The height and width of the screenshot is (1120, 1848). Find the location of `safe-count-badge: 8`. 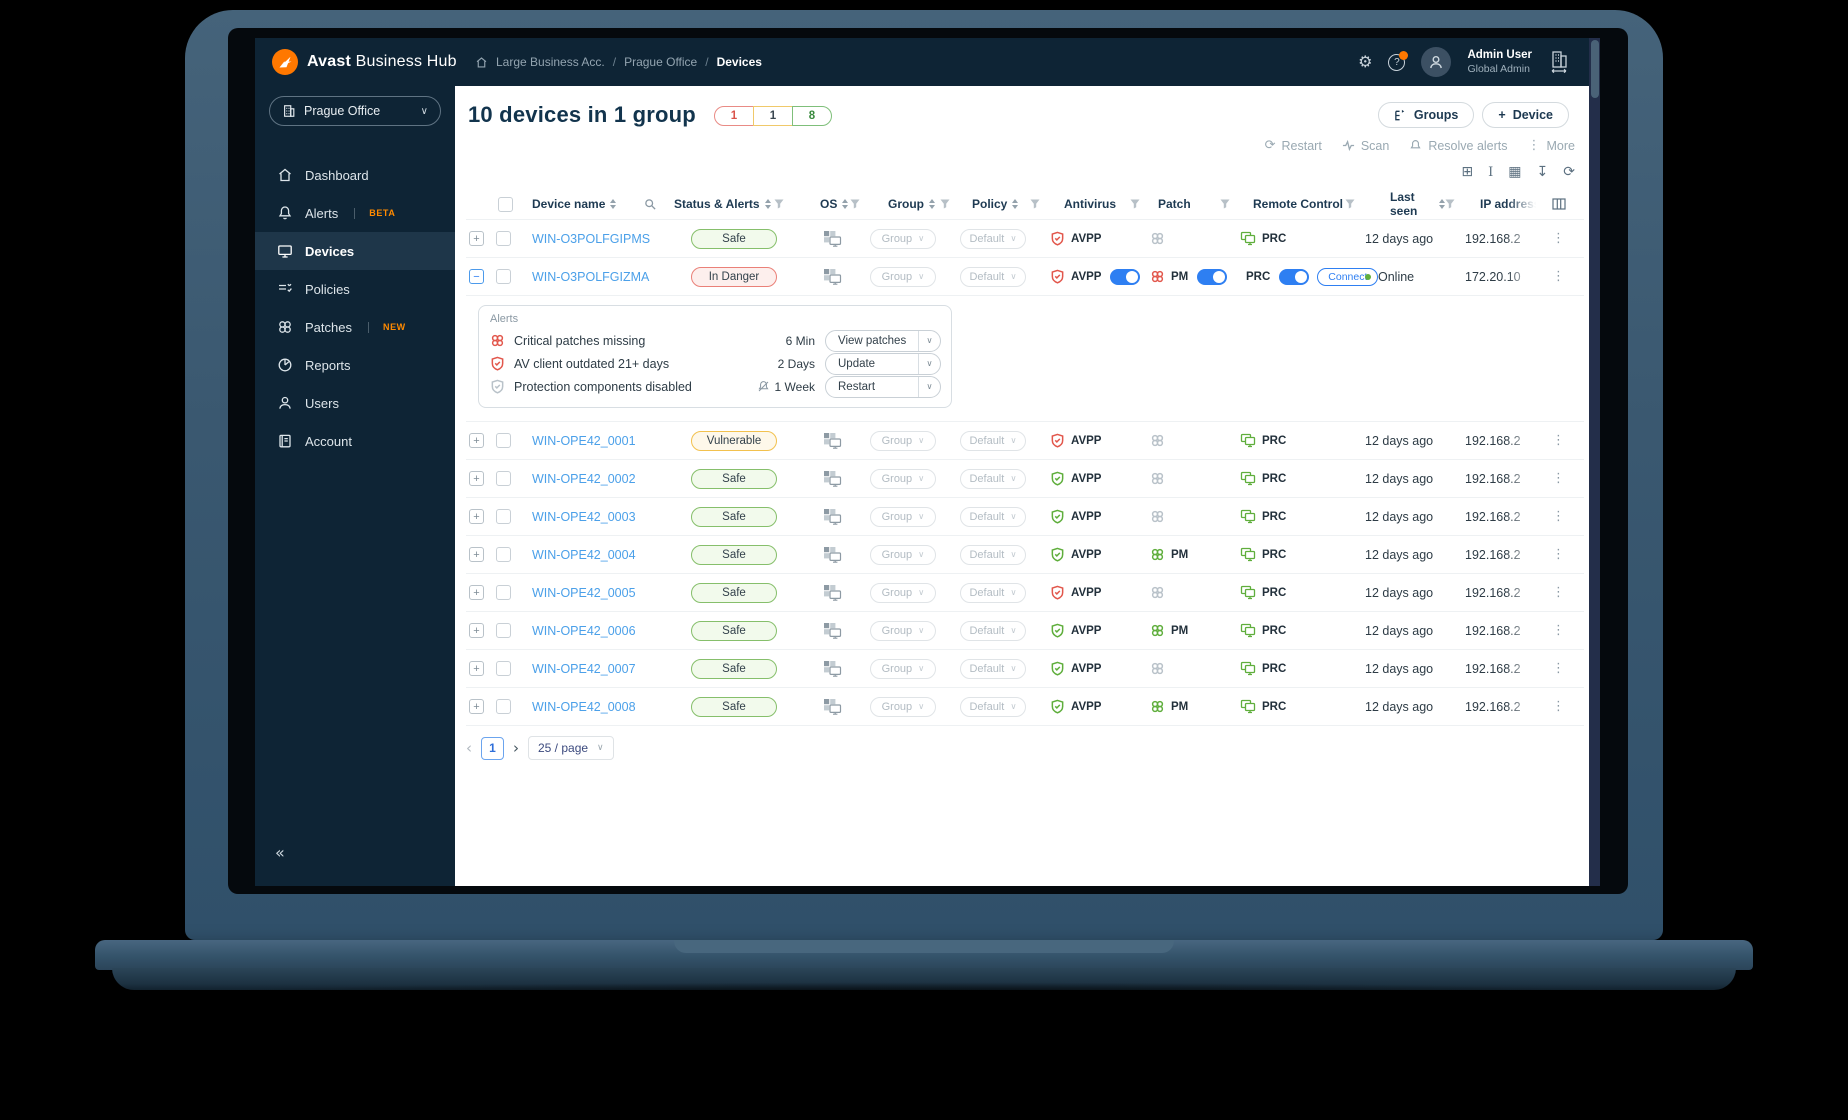

safe-count-badge: 8 is located at coordinates (811, 116).